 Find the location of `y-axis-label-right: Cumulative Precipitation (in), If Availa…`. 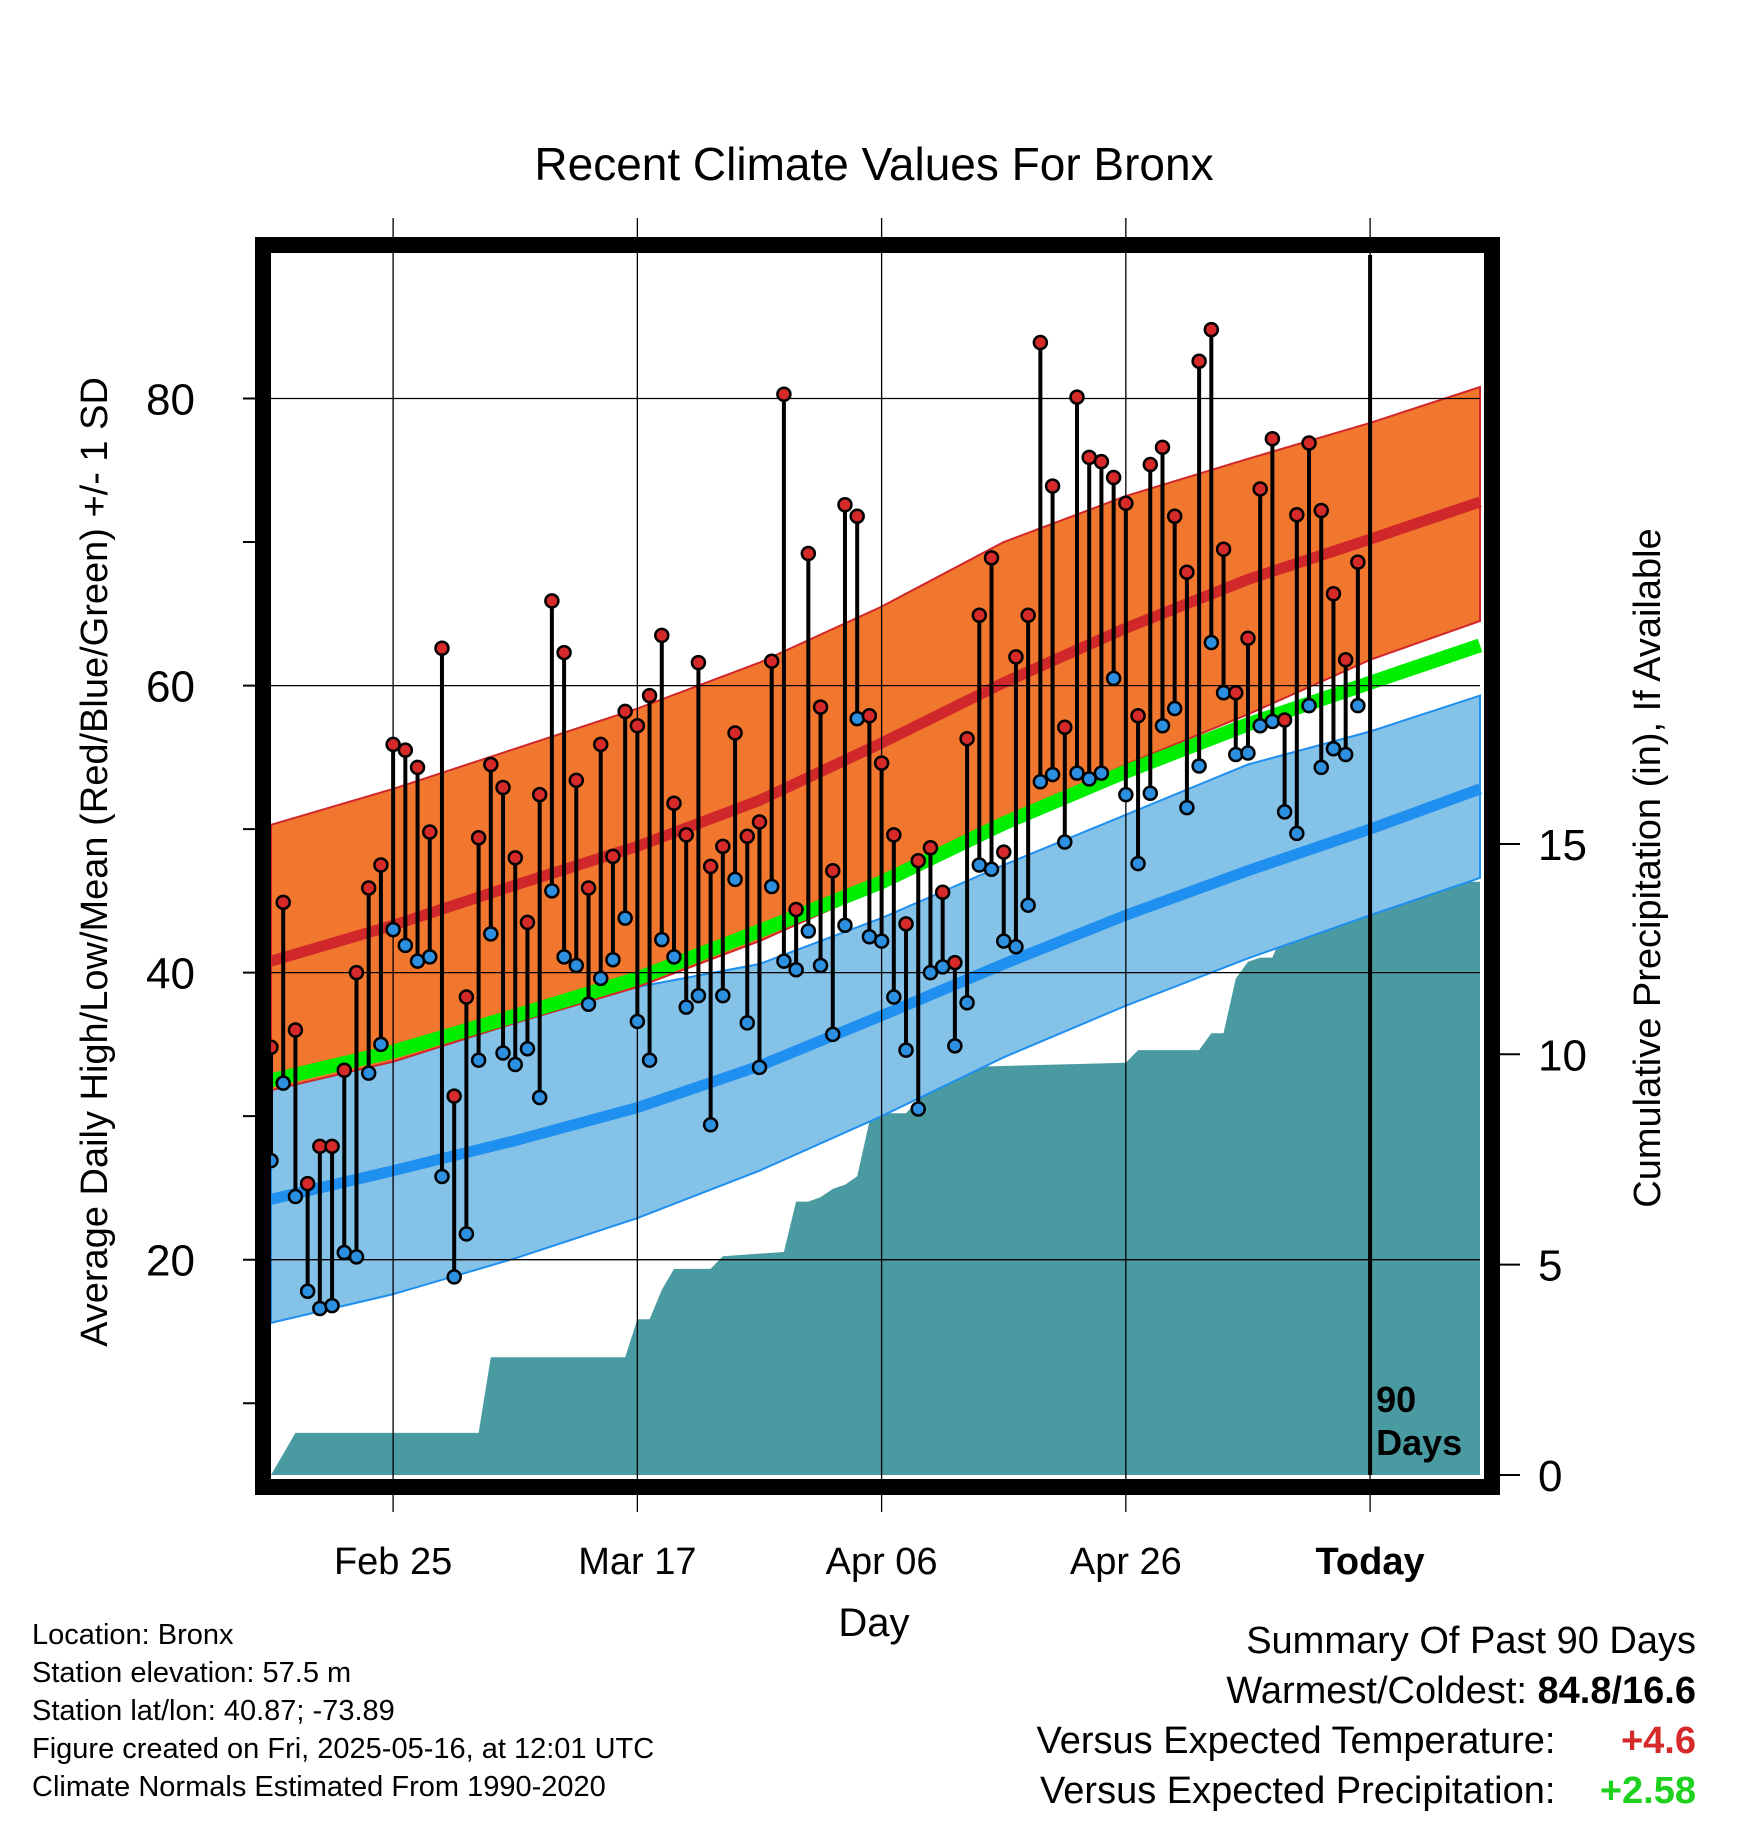

y-axis-label-right: Cumulative Precipitation (in), If Availa… is located at coordinates (1648, 867).